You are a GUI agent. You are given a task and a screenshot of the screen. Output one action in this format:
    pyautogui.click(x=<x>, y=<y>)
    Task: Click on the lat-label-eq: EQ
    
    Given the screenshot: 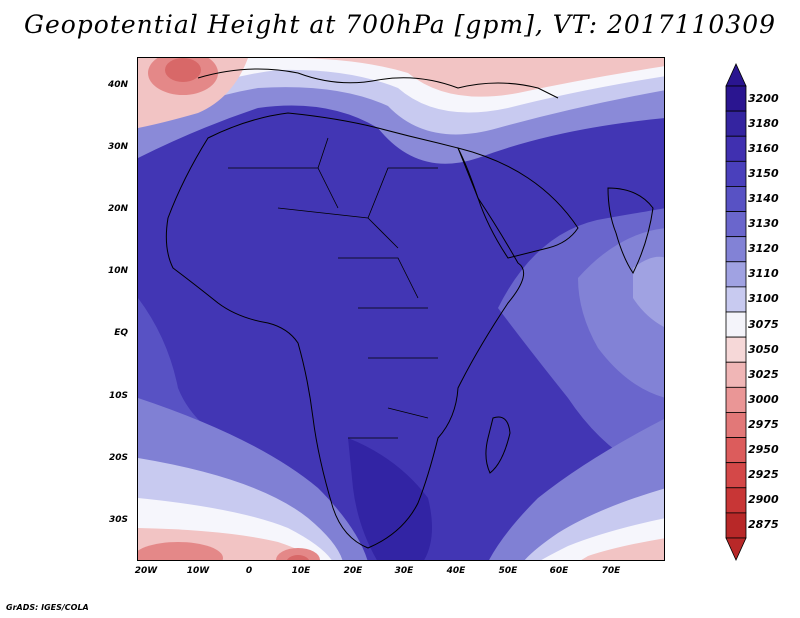 What is the action you would take?
    pyautogui.click(x=121, y=333)
    